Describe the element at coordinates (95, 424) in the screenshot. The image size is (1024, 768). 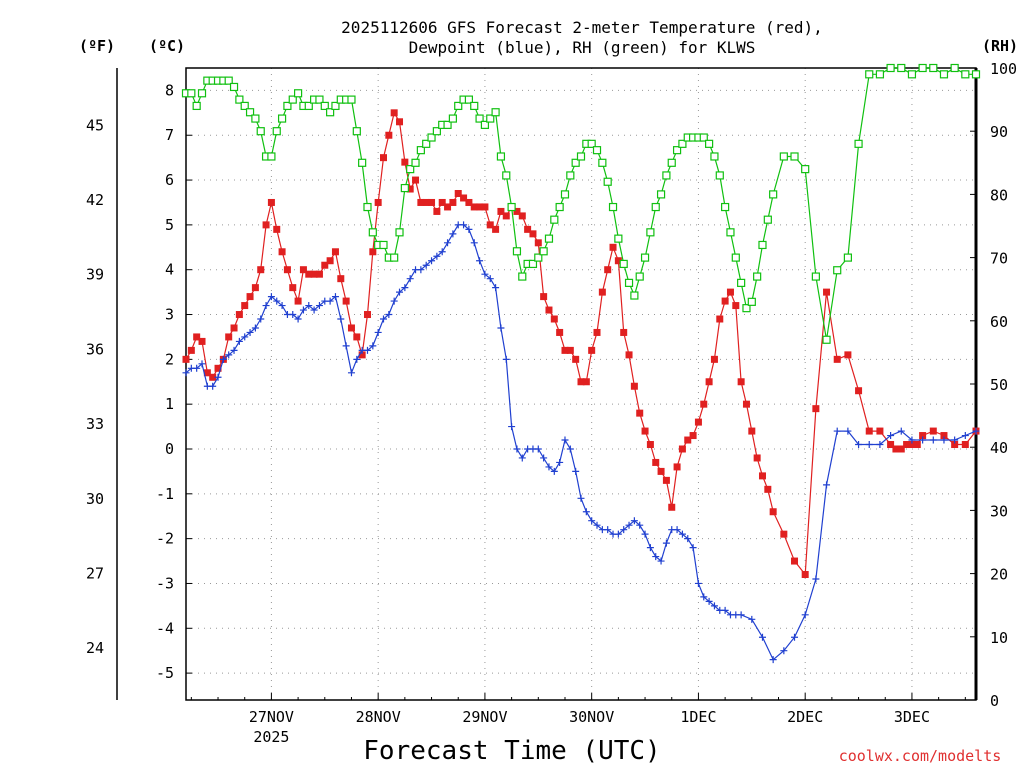
I see `fahrenheit-tick-label: 33` at that location.